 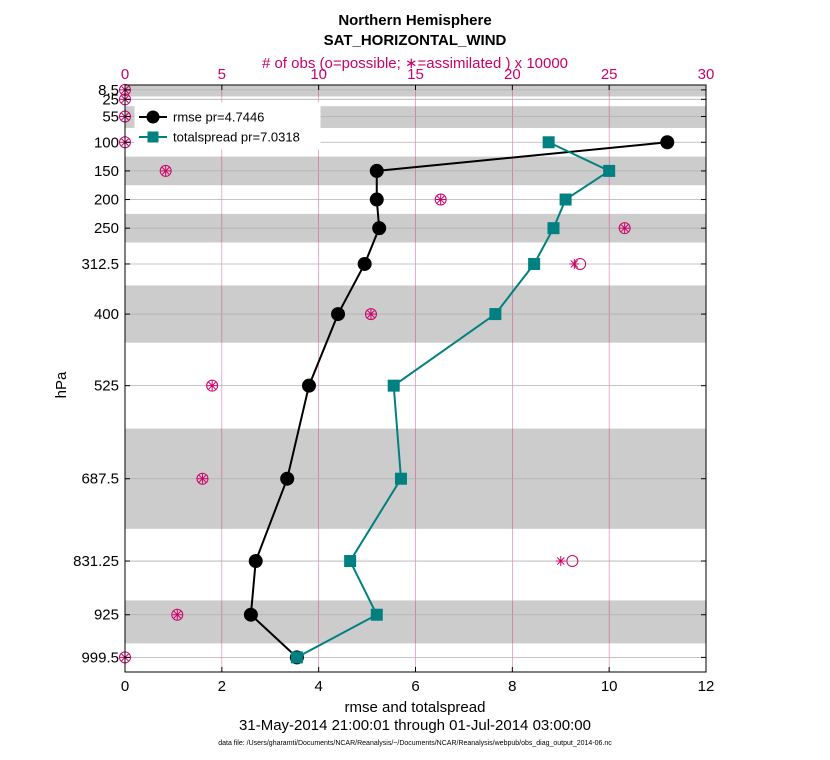 I want to click on top-tick-label-4: 20, so click(x=512, y=74).